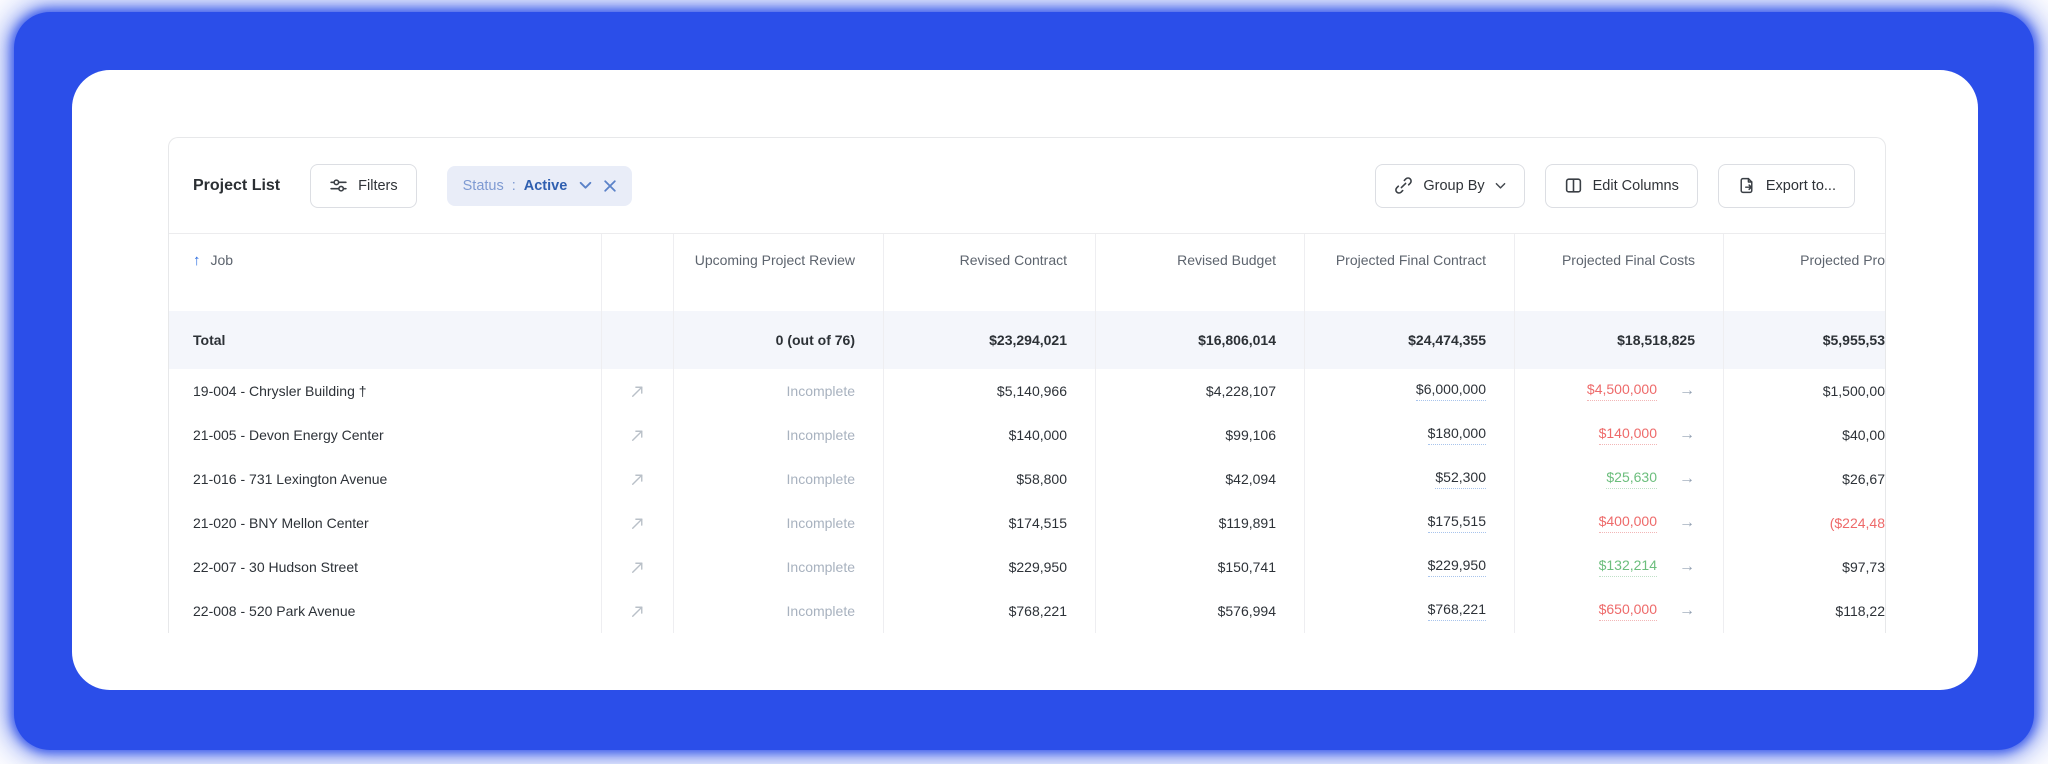  Describe the element at coordinates (1199, 272) in the screenshot. I see `column-header-revised_budget: Revised Budget` at that location.